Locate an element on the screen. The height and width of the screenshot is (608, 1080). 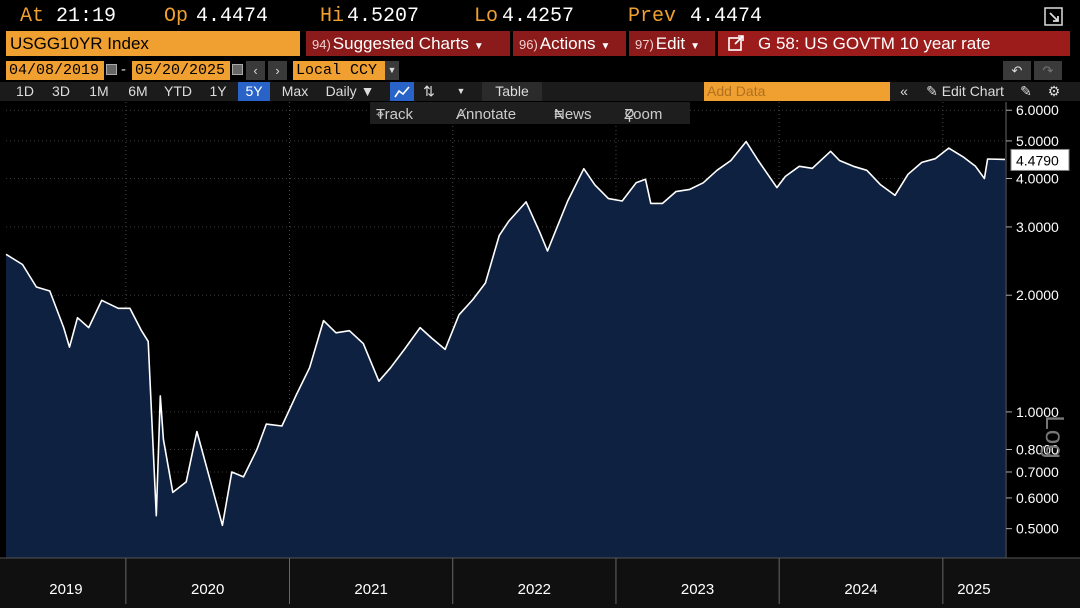
line-chart-icon is located at coordinates (402, 91).